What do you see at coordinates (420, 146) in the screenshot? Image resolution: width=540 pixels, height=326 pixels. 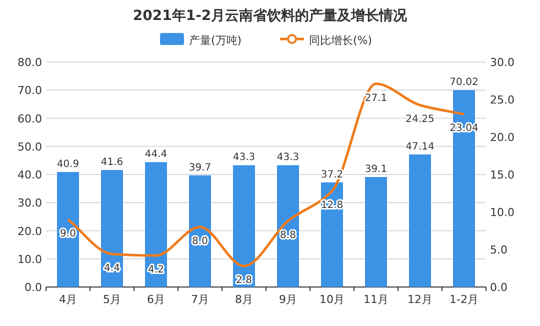 I see `data-label: 47.14` at bounding box center [420, 146].